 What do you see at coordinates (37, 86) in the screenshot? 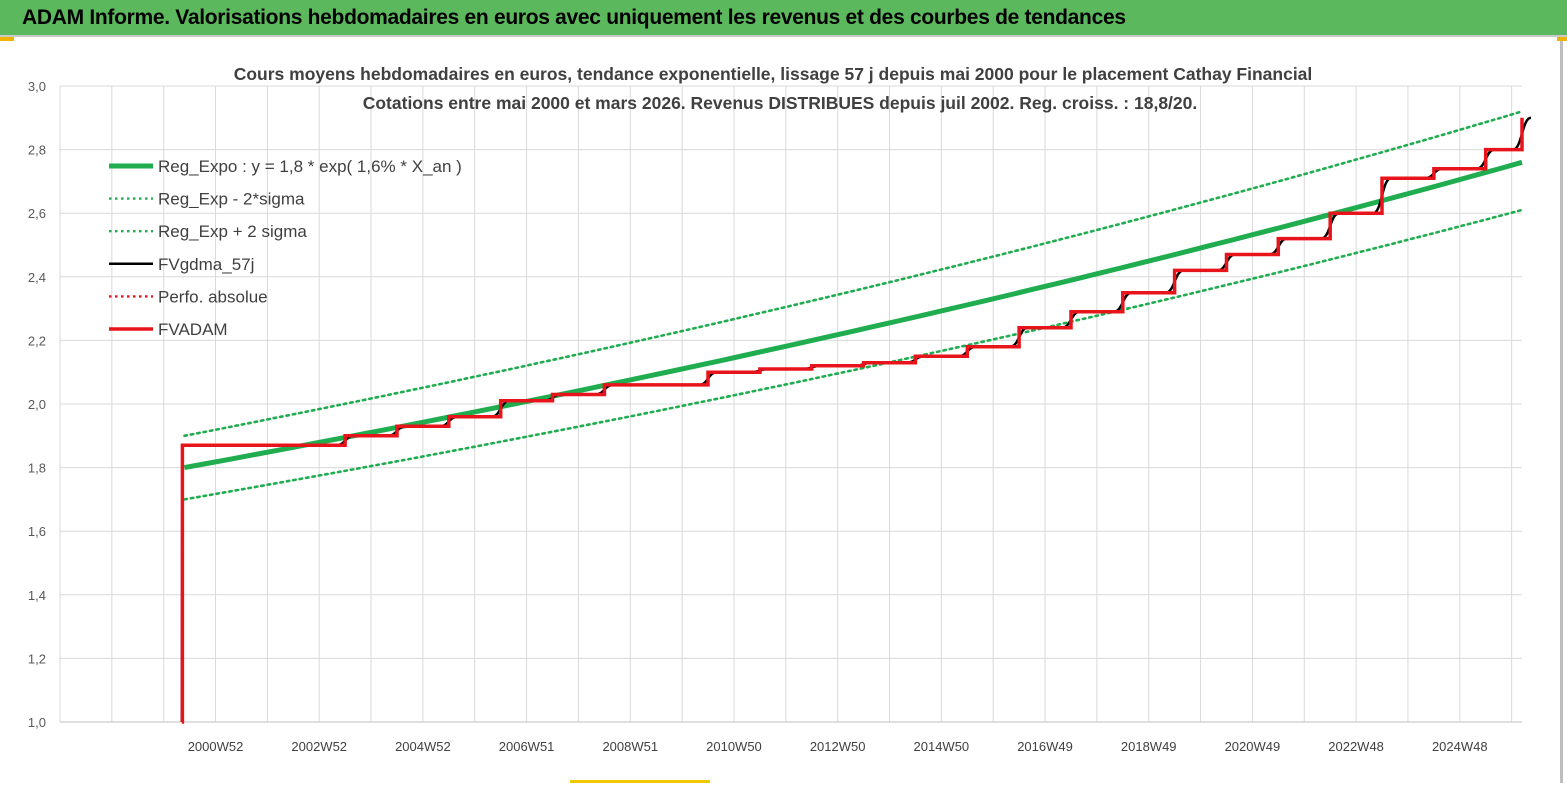
I see `y-tick-label: 3,0` at bounding box center [37, 86].